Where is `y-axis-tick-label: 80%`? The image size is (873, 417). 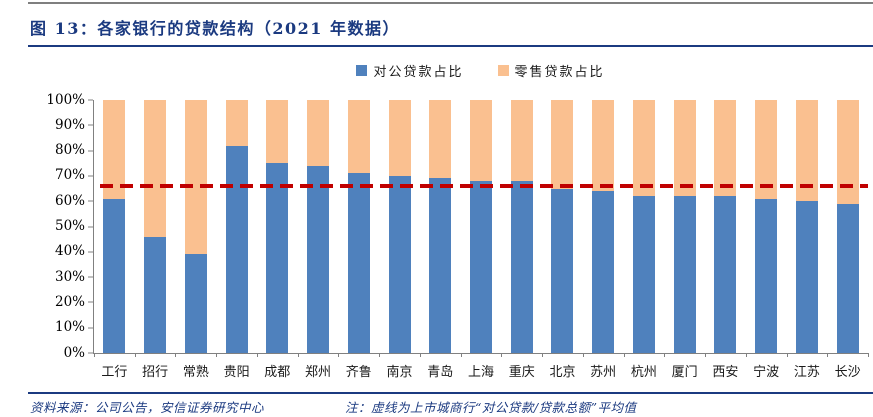
y-axis-tick-label: 80% is located at coordinates (69, 149).